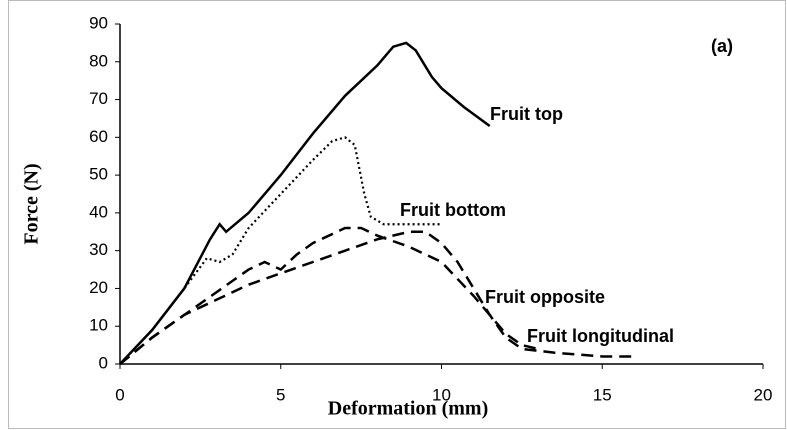 This screenshot has width=787, height=430. I want to click on y-tick-label: 50, so click(98, 174).